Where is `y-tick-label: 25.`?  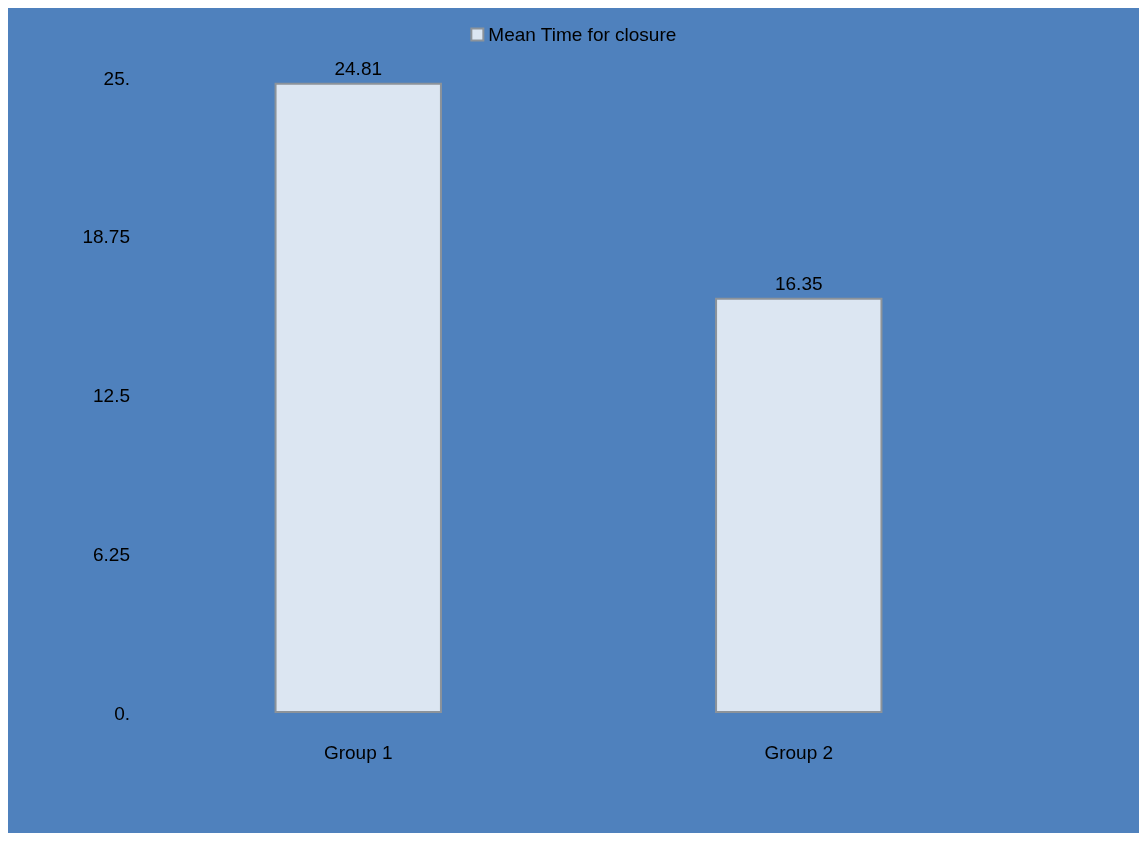
y-tick-label: 25. is located at coordinates (116, 78).